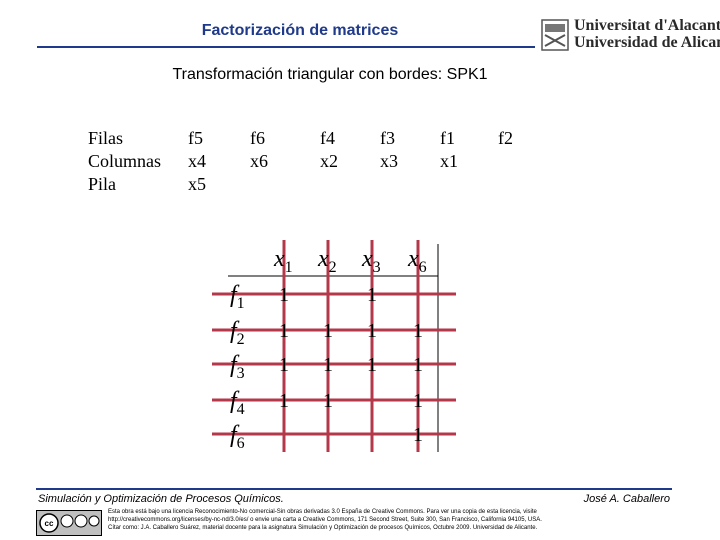 Image resolution: width=720 pixels, height=540 pixels. Describe the element at coordinates (555, 35) in the screenshot. I see `university-emblem-icon` at that location.